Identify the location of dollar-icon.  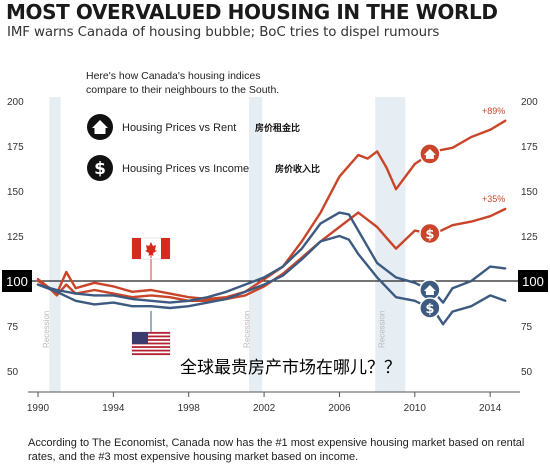
(100, 168).